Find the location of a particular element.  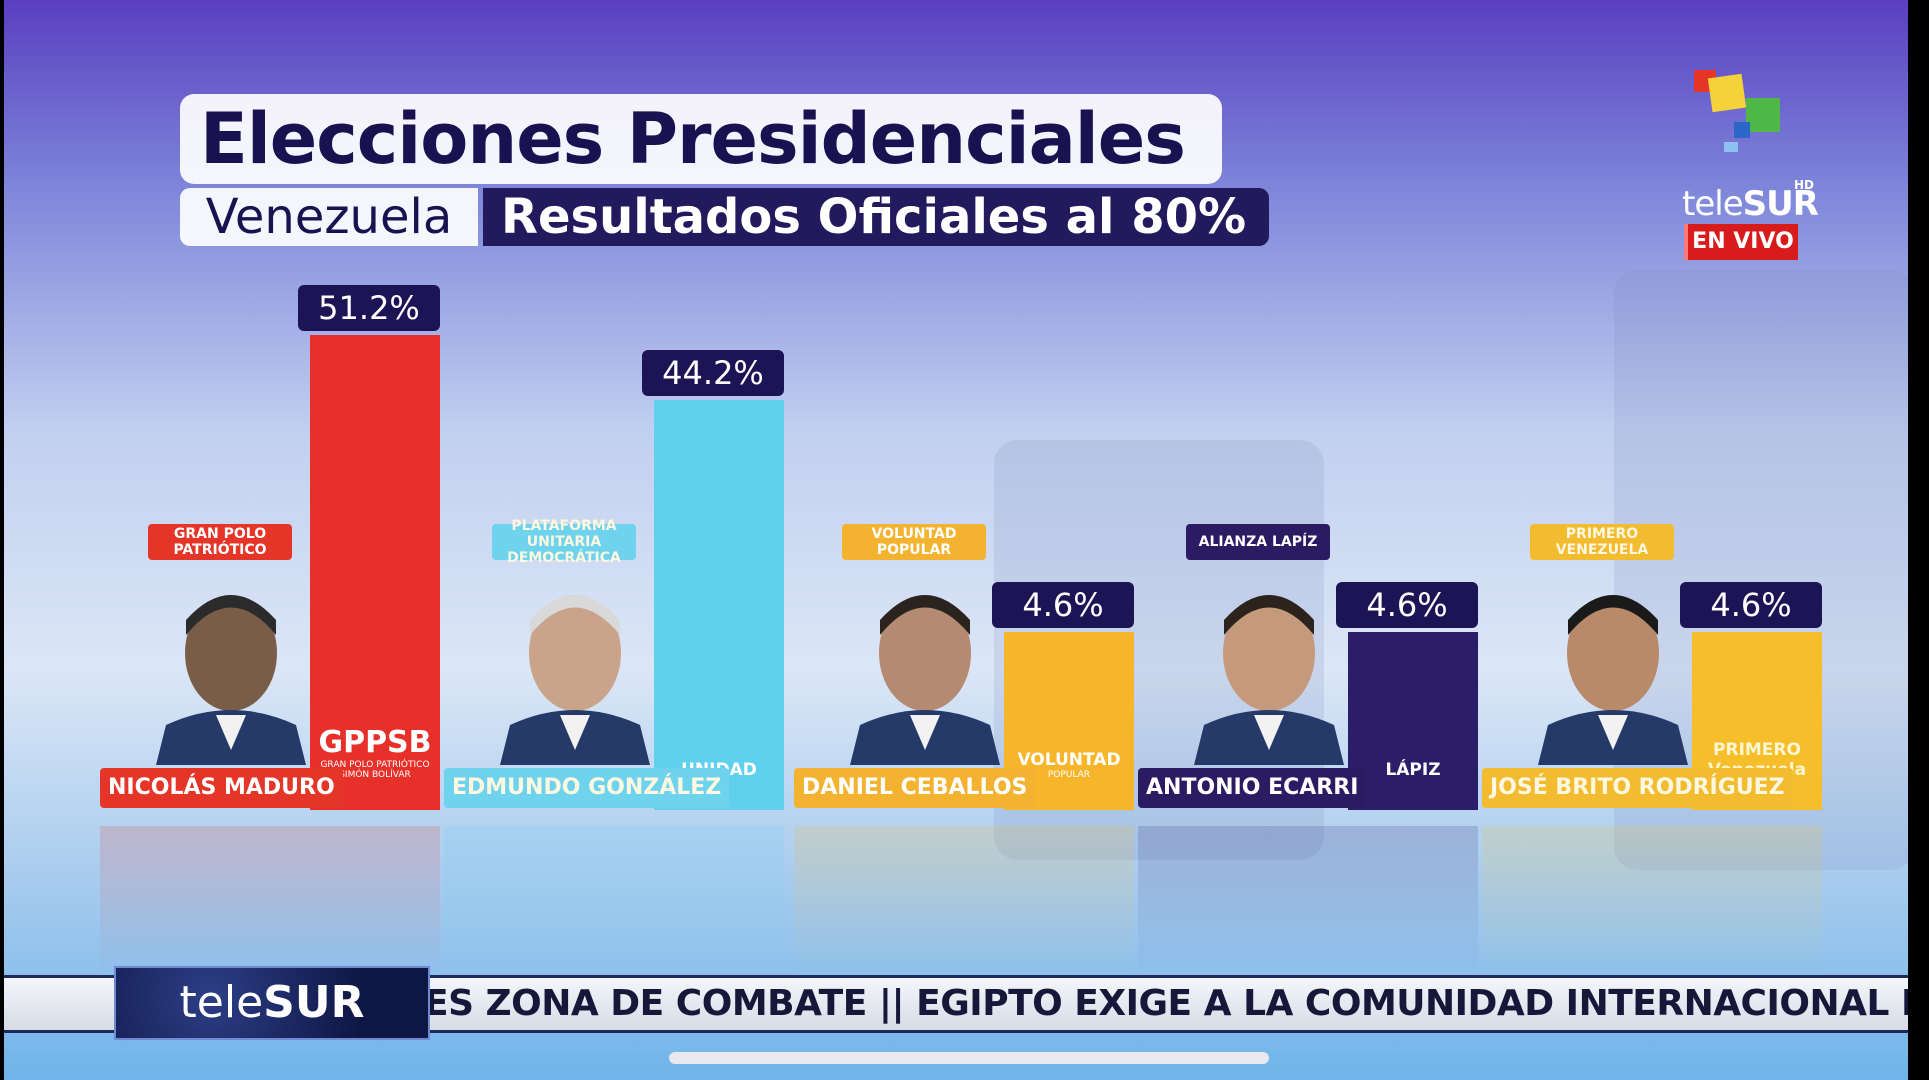

candidate-name: ANTONIO ECARRI is located at coordinates (1252, 788).